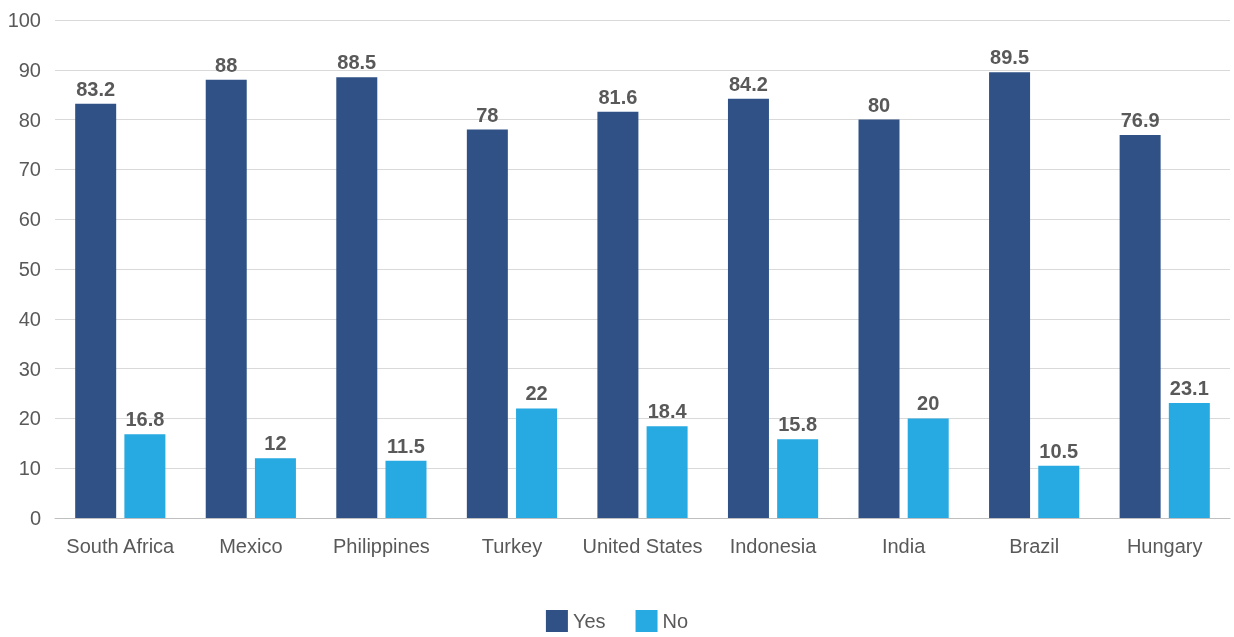 The height and width of the screenshot is (637, 1234). Describe the element at coordinates (29, 269) in the screenshot. I see `y-tick-label: 50` at that location.